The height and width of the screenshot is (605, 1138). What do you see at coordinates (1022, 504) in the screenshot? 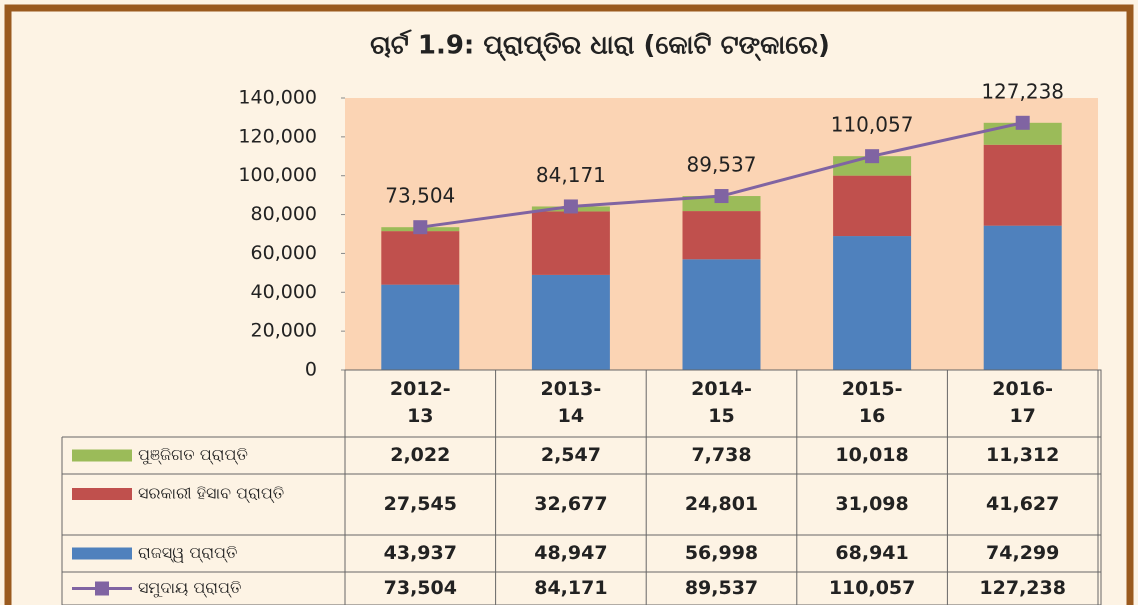
I see `table-value: 41,627` at bounding box center [1022, 504].